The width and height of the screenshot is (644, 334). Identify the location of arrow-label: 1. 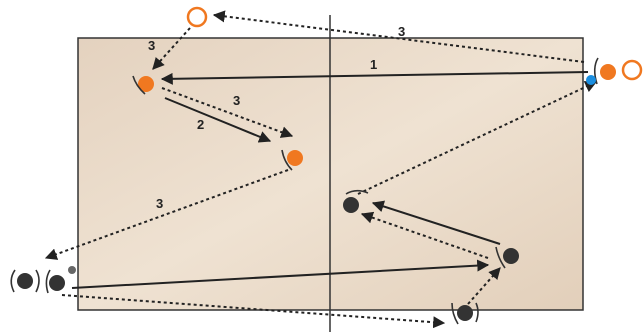
(373, 64).